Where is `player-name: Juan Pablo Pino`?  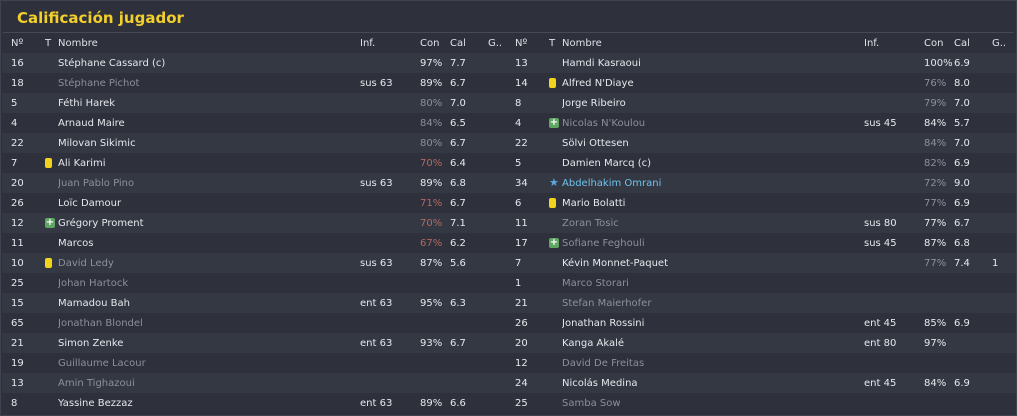 player-name: Juan Pablo Pino is located at coordinates (209, 183).